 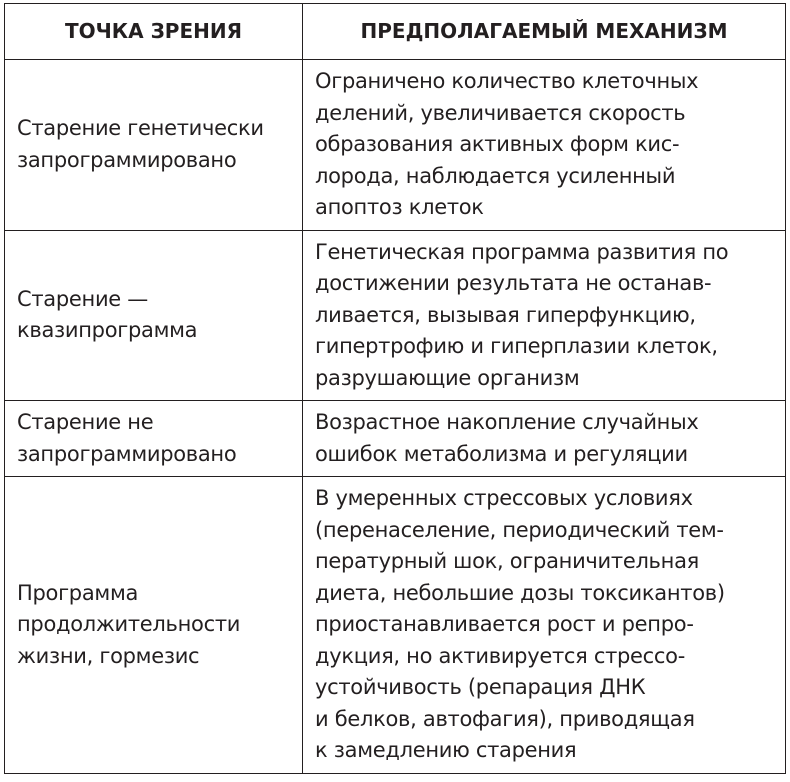 What do you see at coordinates (153, 438) in the screenshot?
I see `viewpoint-cell: Старение не запрограммировано` at bounding box center [153, 438].